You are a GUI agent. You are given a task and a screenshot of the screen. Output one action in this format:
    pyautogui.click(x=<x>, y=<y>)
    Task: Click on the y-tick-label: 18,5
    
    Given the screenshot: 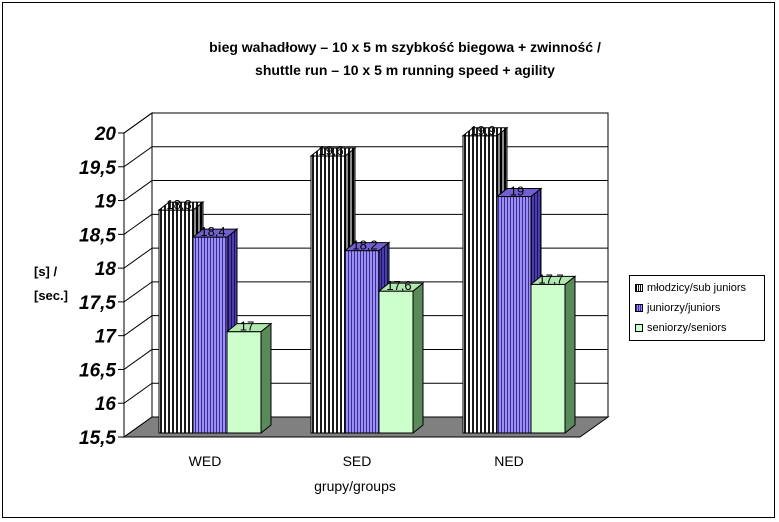 What is the action you would take?
    pyautogui.click(x=97, y=235)
    